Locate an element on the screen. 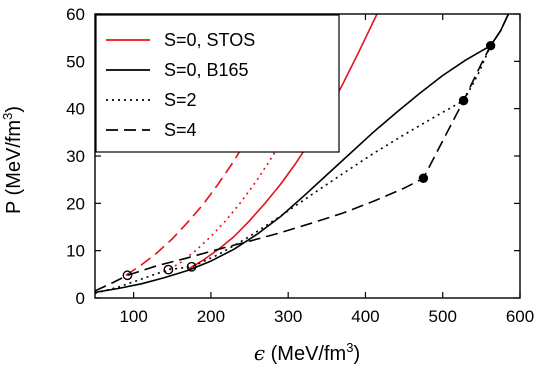  y-tick-label-0: 0 is located at coordinates (80, 298).